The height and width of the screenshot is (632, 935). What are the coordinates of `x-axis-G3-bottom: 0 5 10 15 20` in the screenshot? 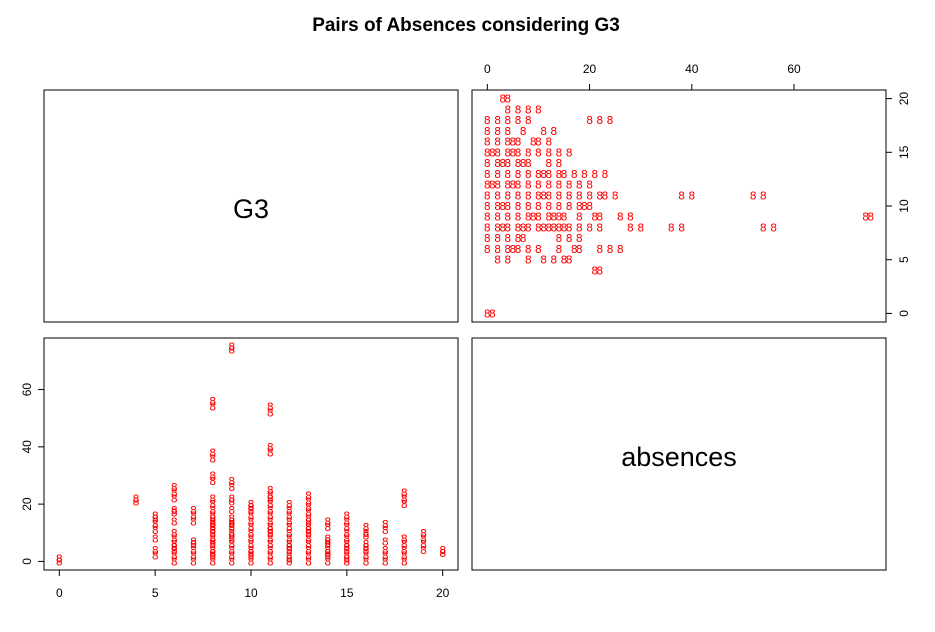 It's located at (253, 584).